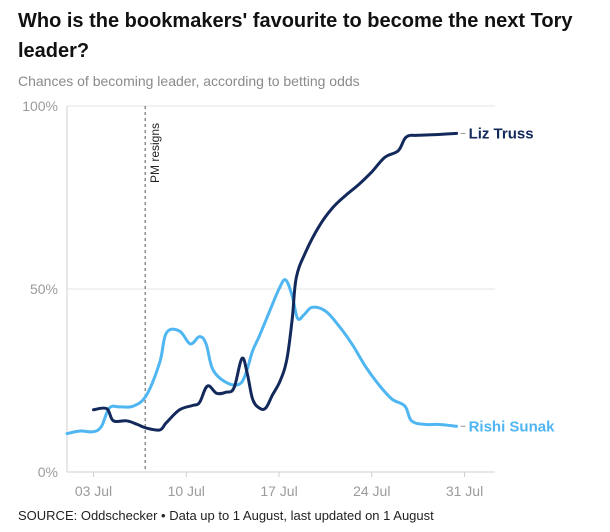 Image resolution: width=610 pixels, height=532 pixels. Describe the element at coordinates (40, 106) in the screenshot. I see `y-tick-label: 100%` at that location.